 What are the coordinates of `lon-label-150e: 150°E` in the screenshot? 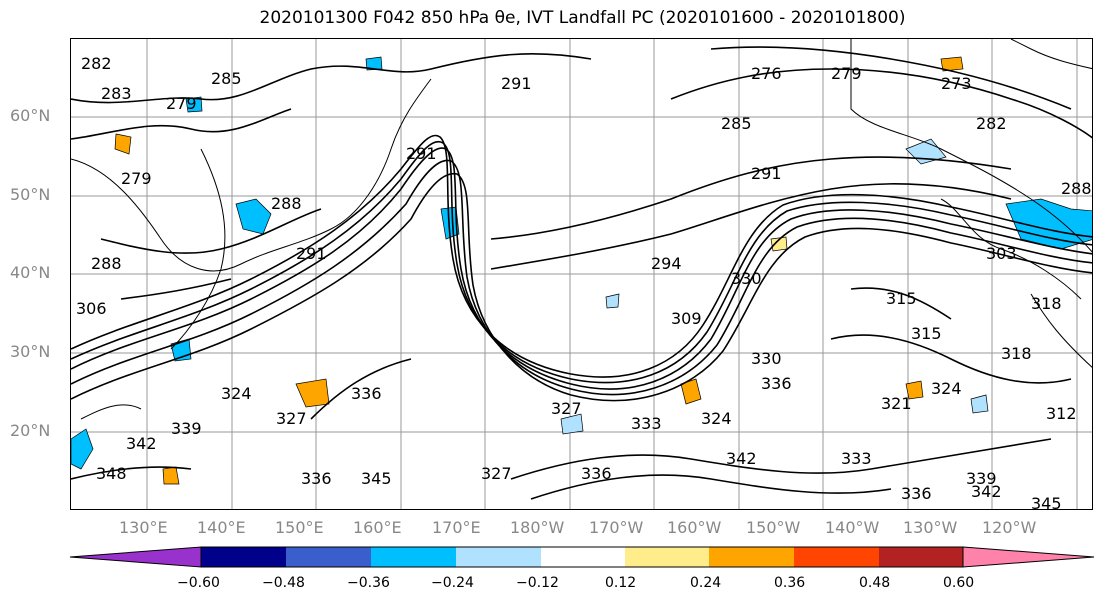 It's located at (299, 527).